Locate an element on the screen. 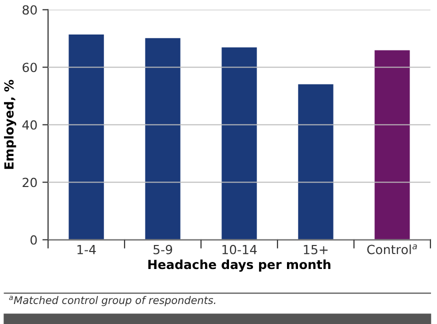 This screenshot has height=324, width=437. y-axis-title: Employed, % is located at coordinates (10, 124).